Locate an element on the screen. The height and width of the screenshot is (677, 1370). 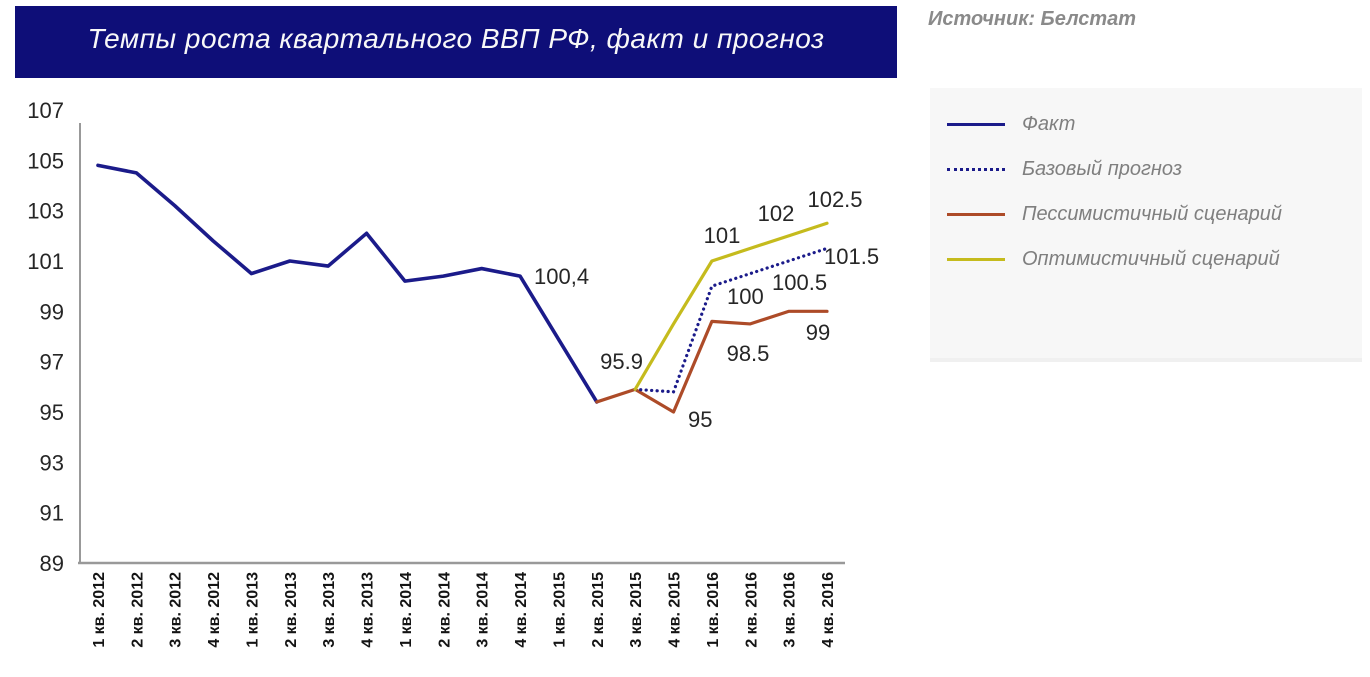
y-tick-label: 97 is located at coordinates (52, 362).